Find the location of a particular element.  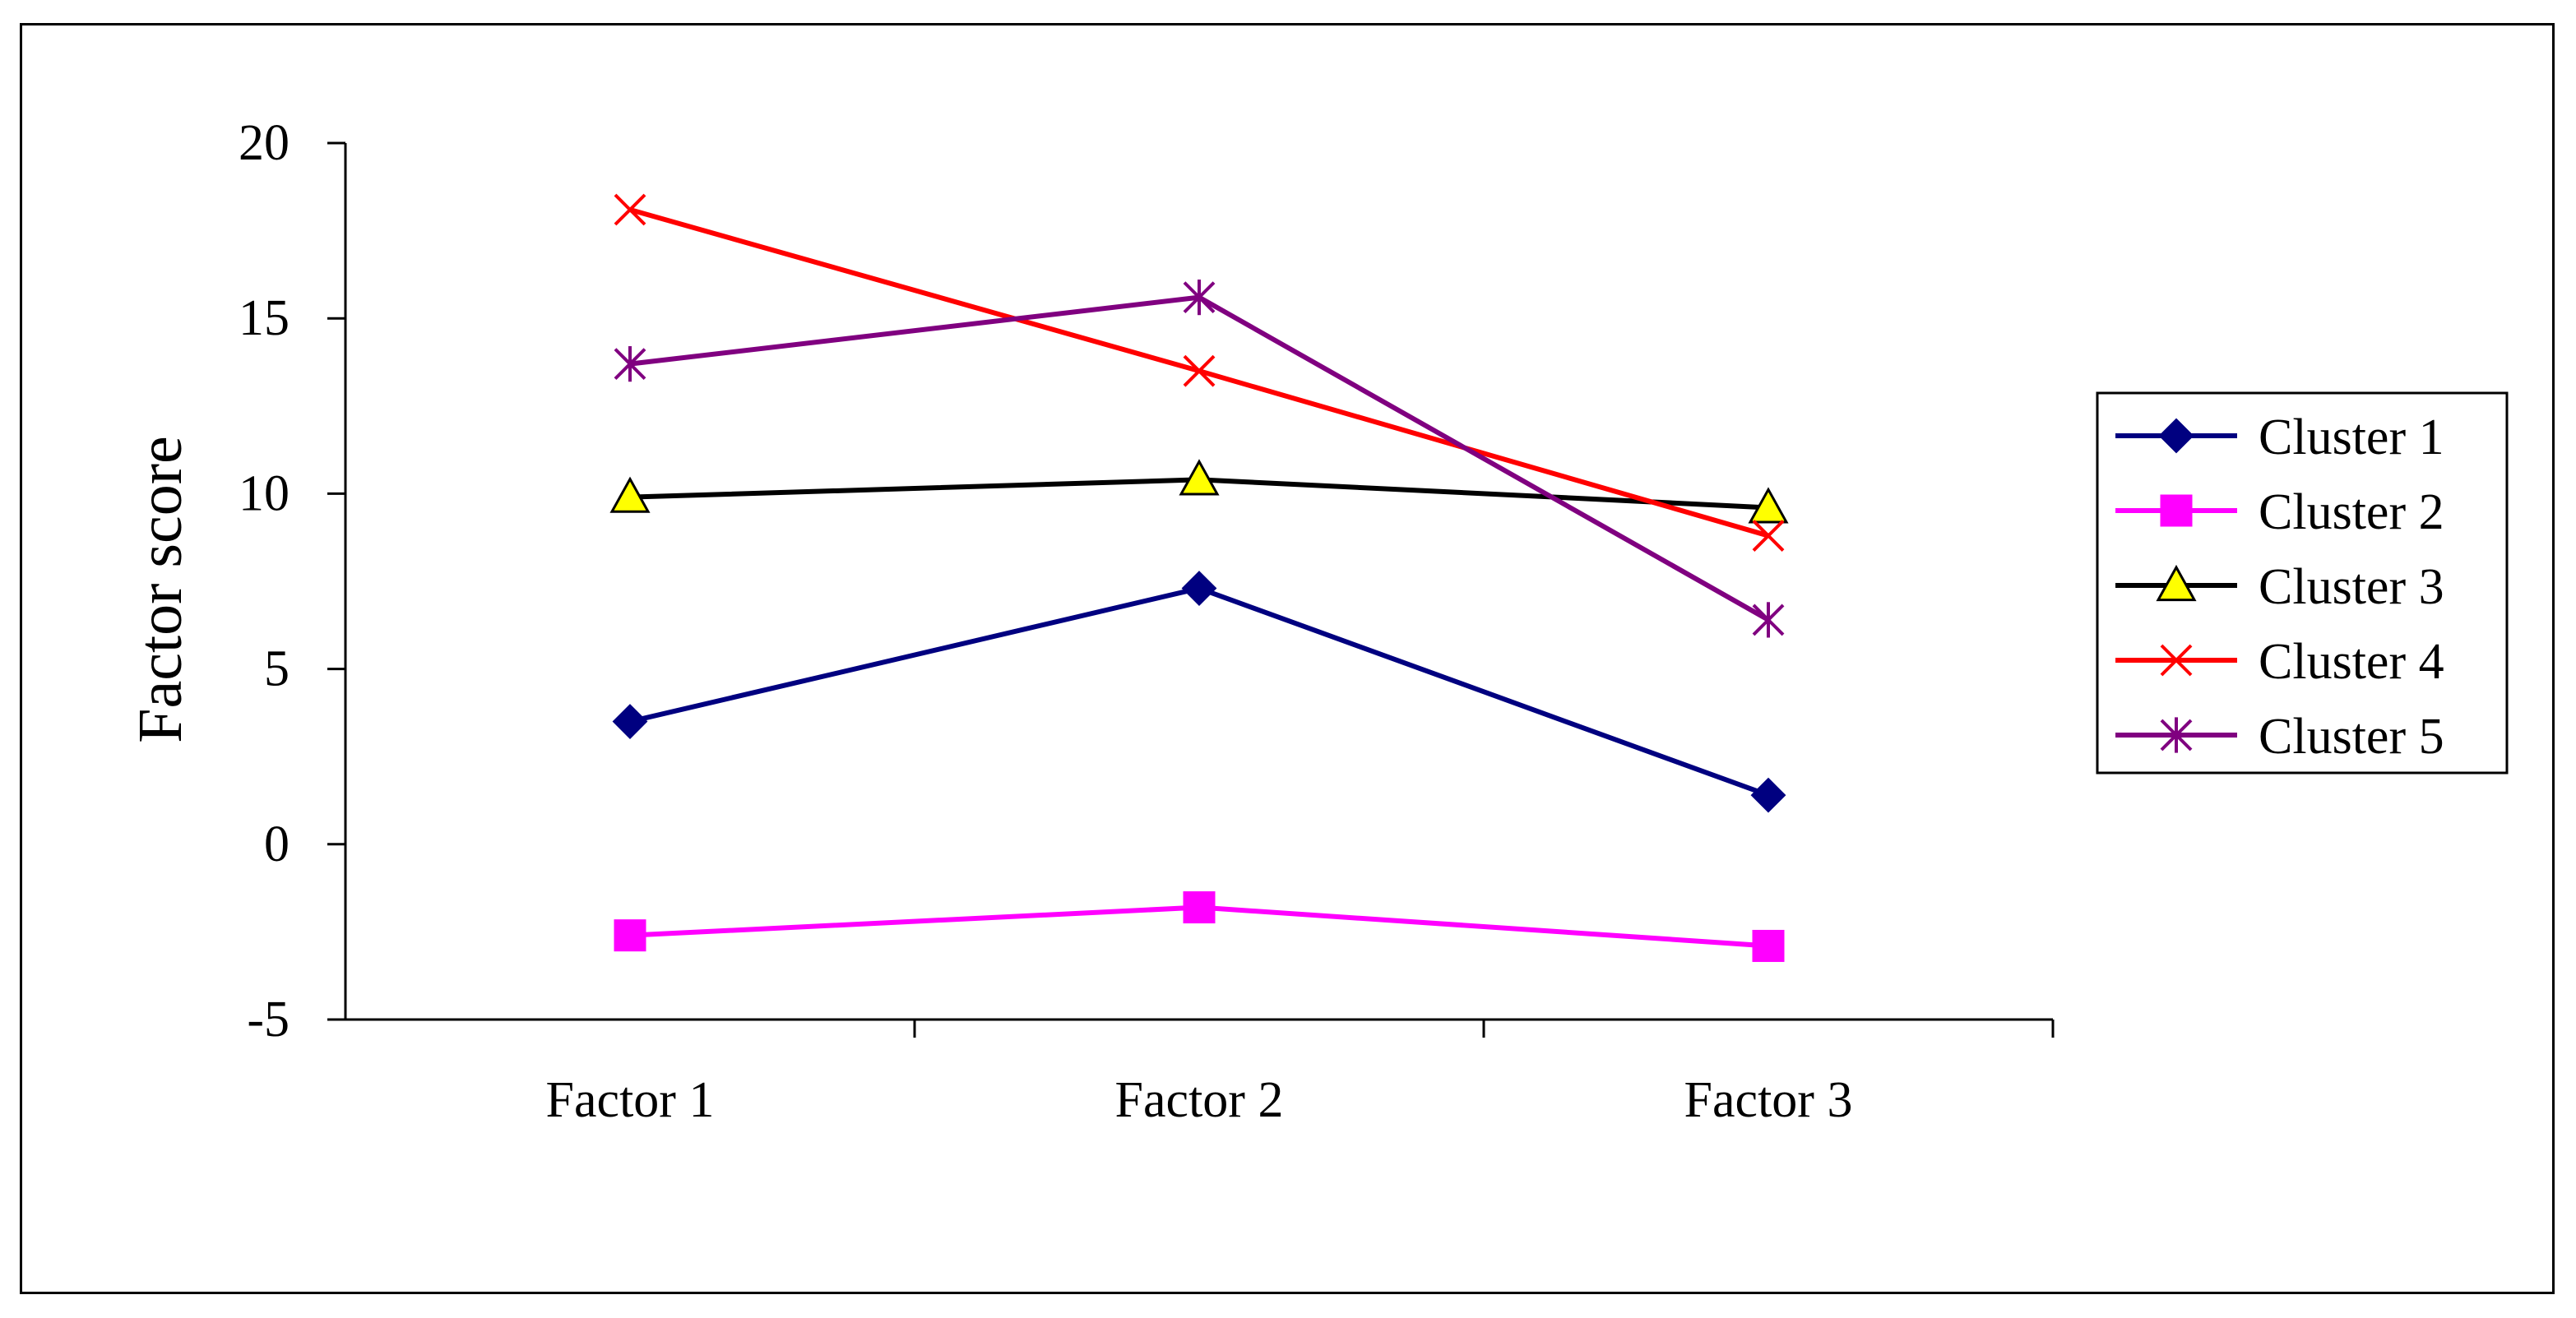

legend-item: Cluster 5 is located at coordinates (2280, 737).